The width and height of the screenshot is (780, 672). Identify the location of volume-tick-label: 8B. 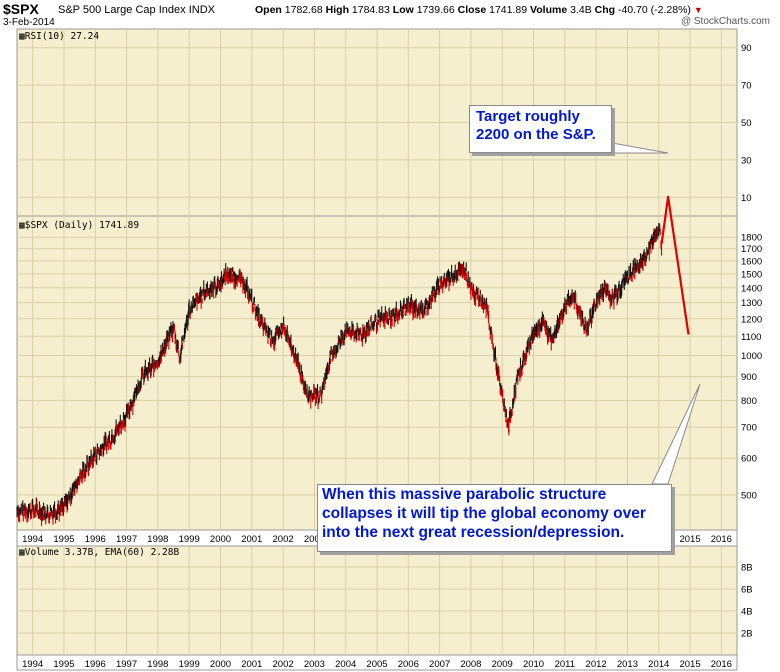
(747, 568).